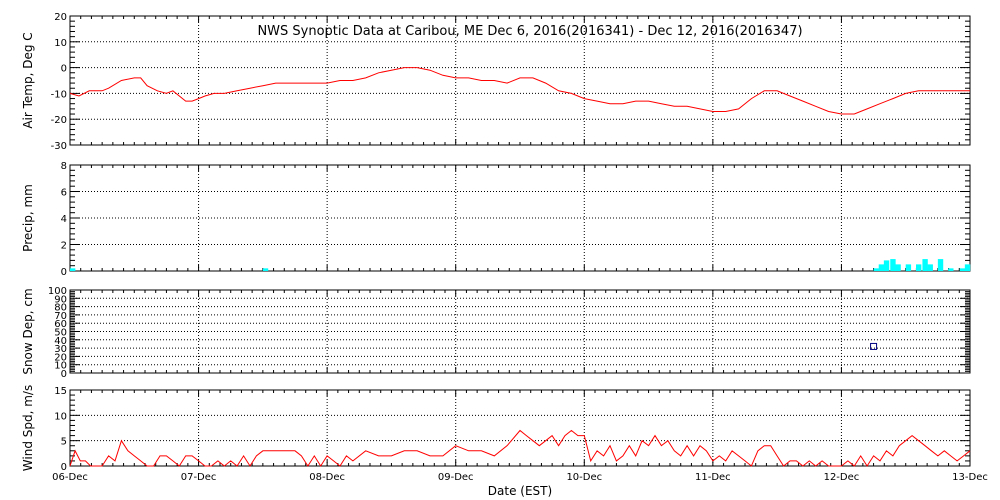  What do you see at coordinates (60, 316) in the screenshot?
I see `y-tick-label: 70` at bounding box center [60, 316].